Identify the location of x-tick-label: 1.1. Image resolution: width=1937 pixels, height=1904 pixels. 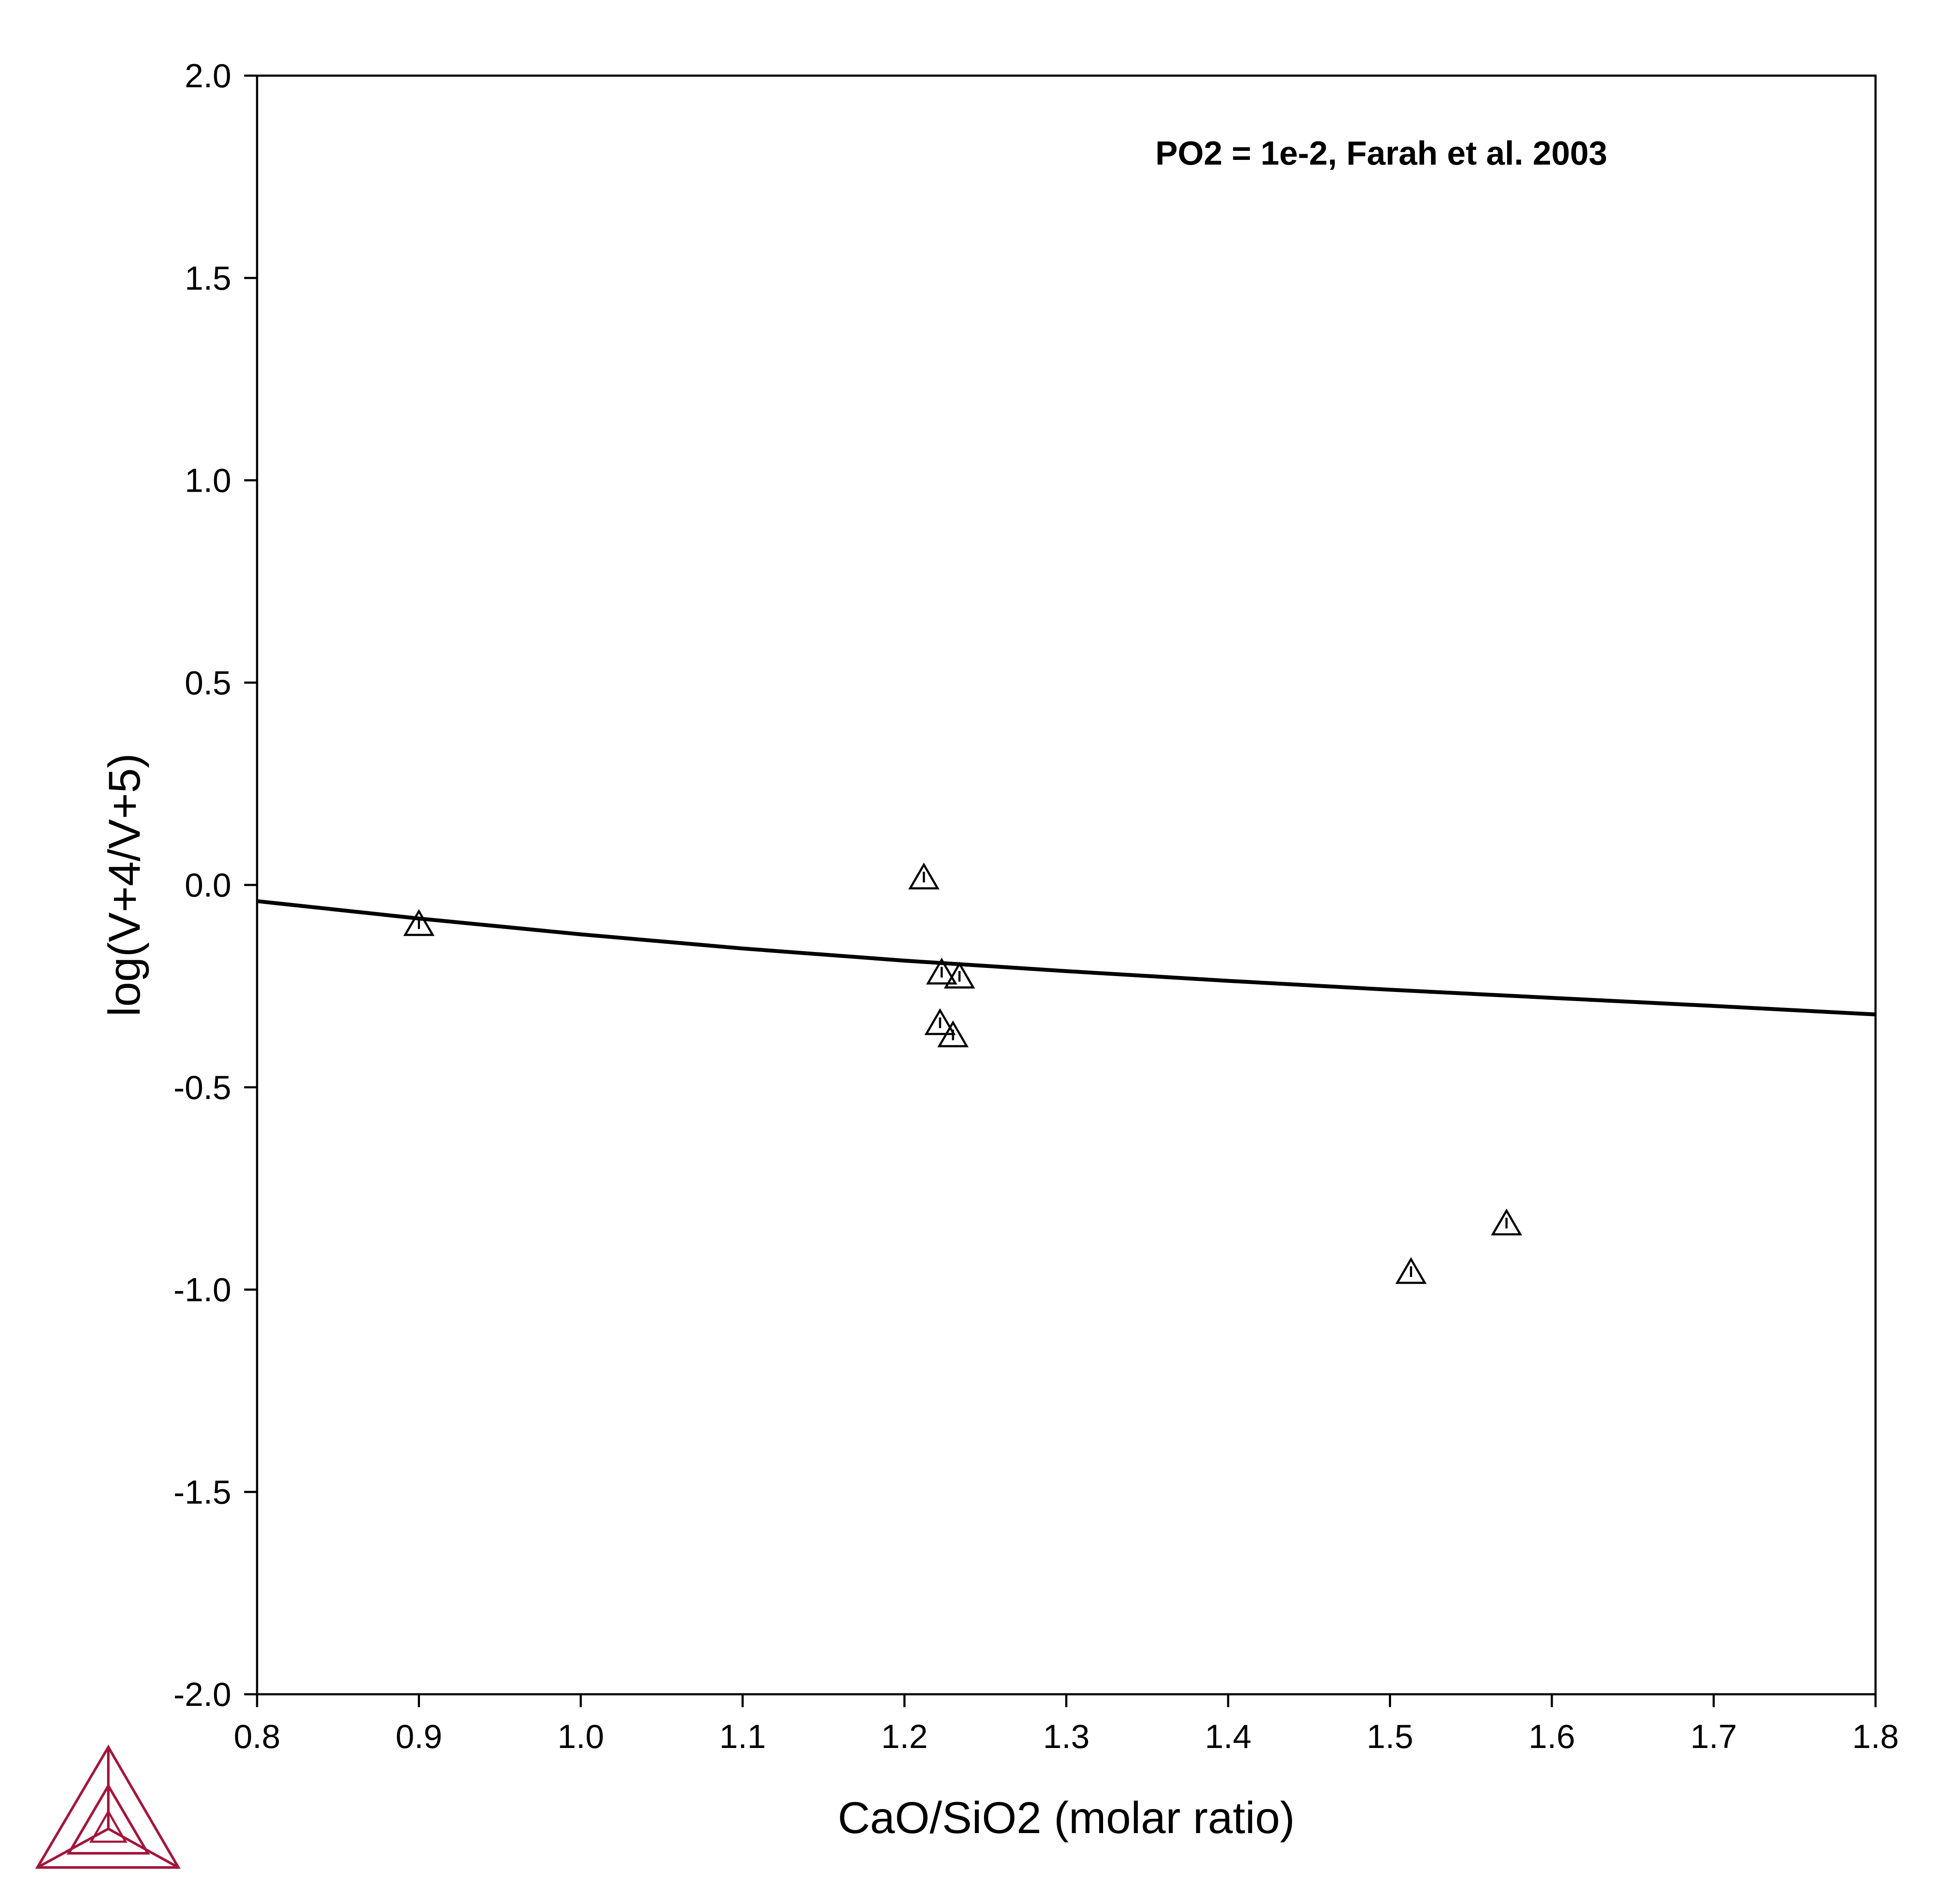
(742, 1736).